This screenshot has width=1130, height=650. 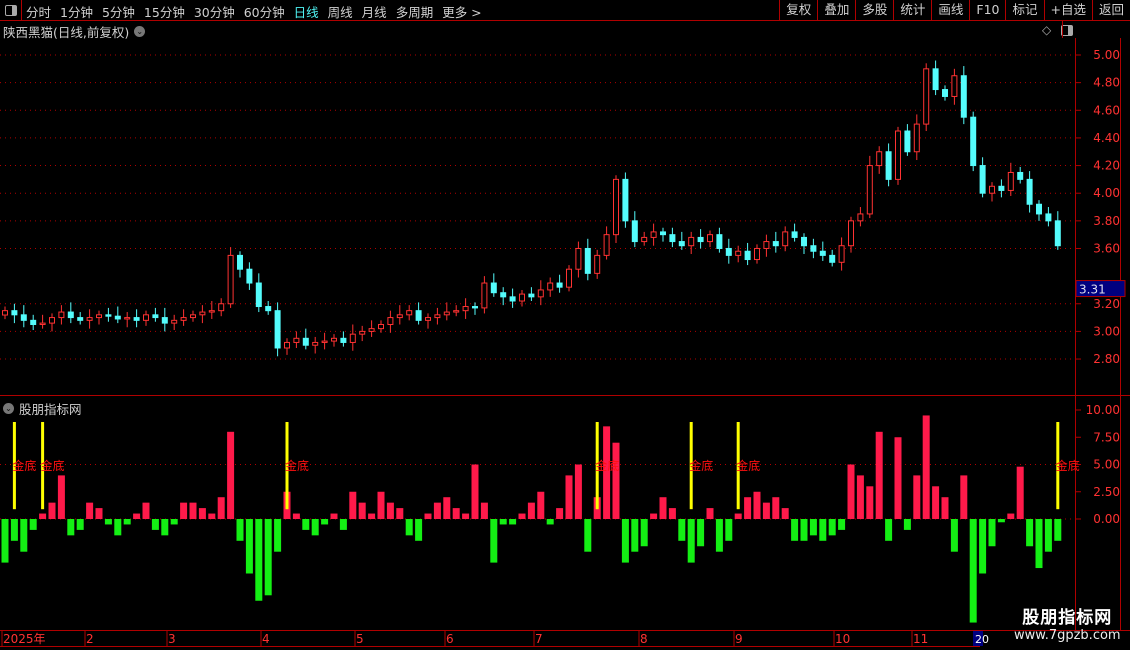 What do you see at coordinates (118, 12) in the screenshot?
I see `tab-period: 5分钟` at bounding box center [118, 12].